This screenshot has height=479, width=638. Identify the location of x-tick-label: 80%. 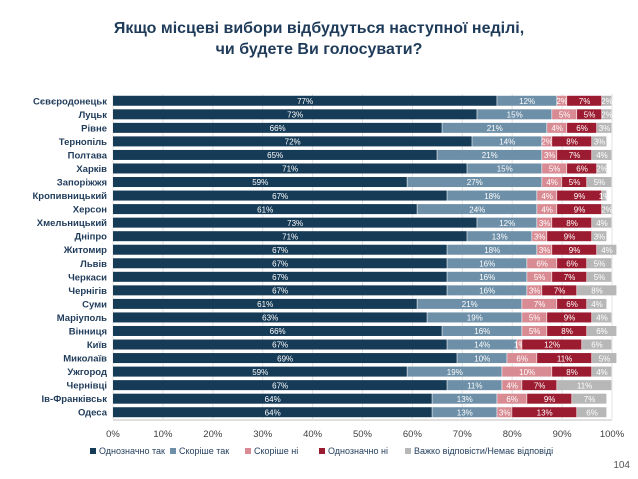
(513, 434).